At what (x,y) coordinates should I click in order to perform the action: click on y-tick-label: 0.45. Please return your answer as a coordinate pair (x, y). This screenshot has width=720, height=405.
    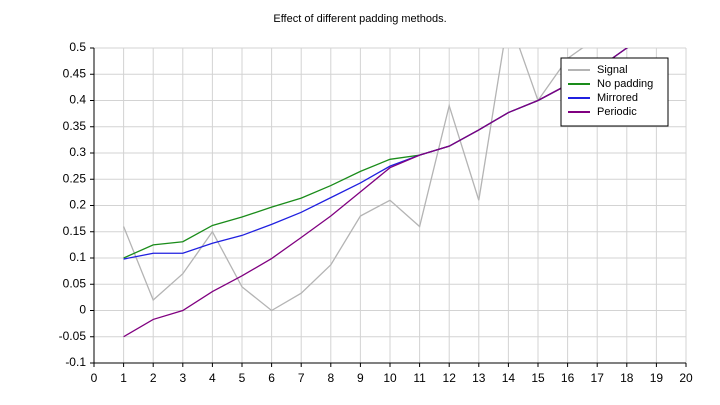
    Looking at the image, I should click on (75, 73).